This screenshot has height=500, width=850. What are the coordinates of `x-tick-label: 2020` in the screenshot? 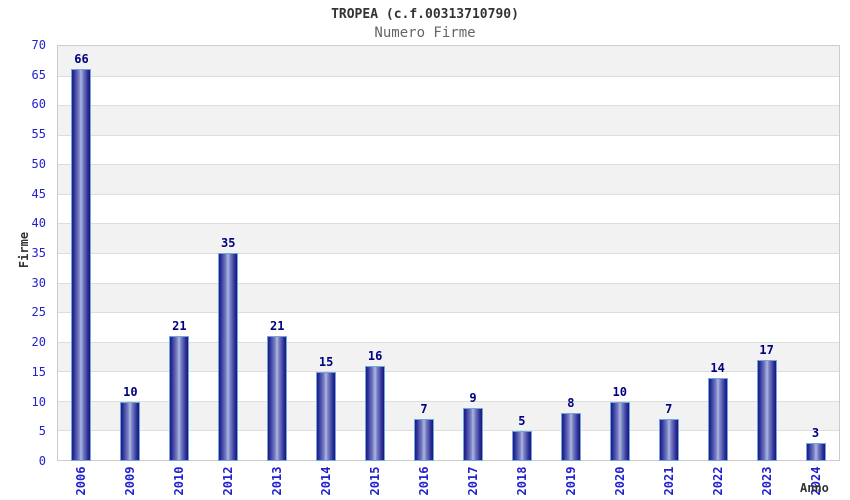 It's located at (619, 481).